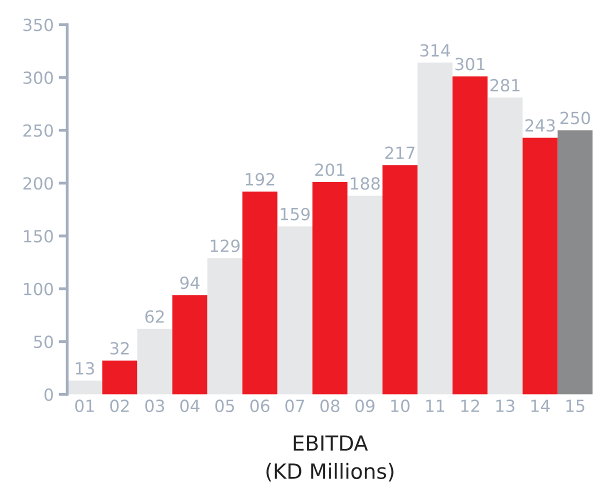 This screenshot has height=493, width=611. What do you see at coordinates (329, 169) in the screenshot?
I see `data-label: 201` at bounding box center [329, 169].